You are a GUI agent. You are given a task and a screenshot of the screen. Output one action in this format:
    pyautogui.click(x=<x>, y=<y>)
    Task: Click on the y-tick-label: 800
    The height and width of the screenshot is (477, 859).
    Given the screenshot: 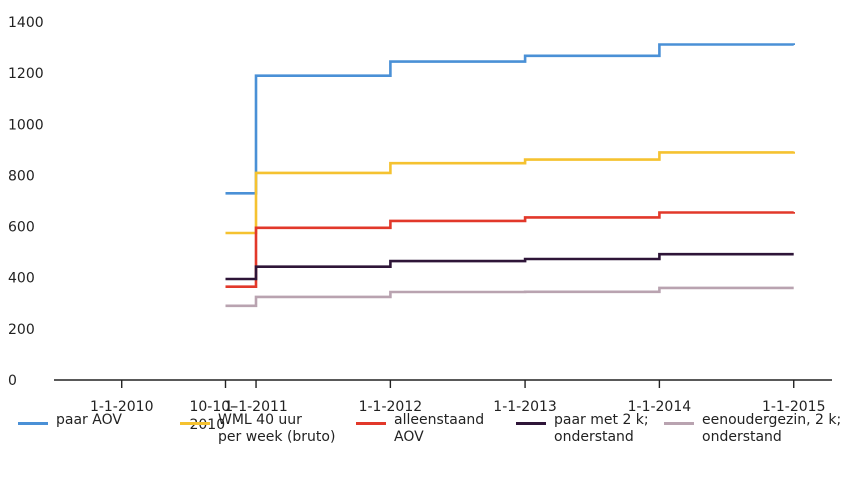 What is the action you would take?
    pyautogui.click(x=21, y=176)
    